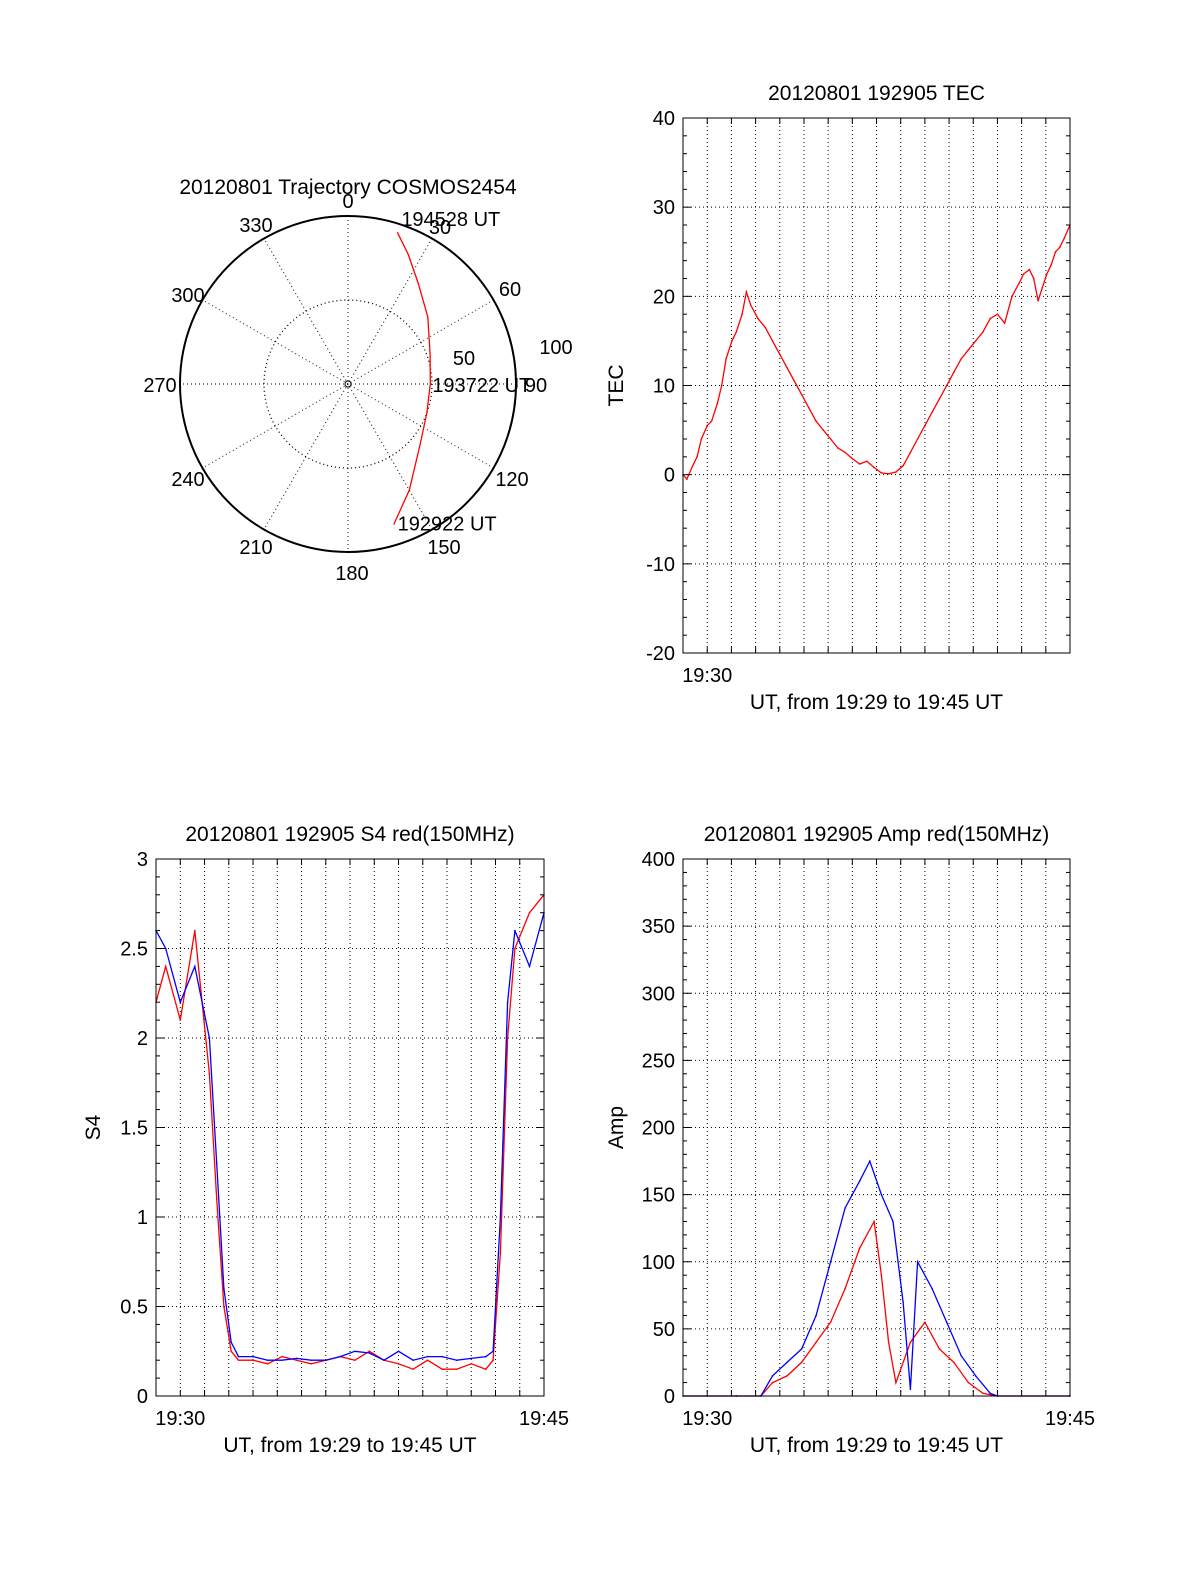 The height and width of the screenshot is (1575, 1200). What do you see at coordinates (877, 834) in the screenshot?
I see `chart-title: 20120801 192905 Amp red(150MHz)` at bounding box center [877, 834].